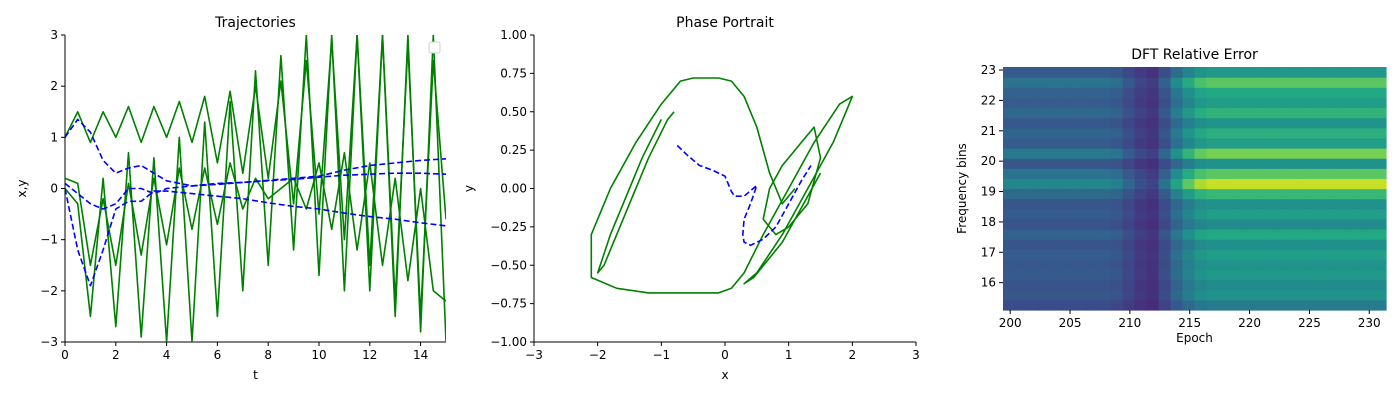 This screenshot has width=1400, height=400. Describe the element at coordinates (725, 23) in the screenshot. I see `phase-title: Phase Portrait` at that location.